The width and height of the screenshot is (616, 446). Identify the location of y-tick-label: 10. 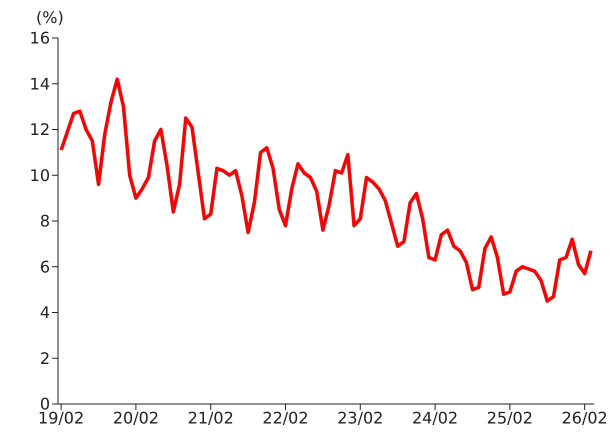
(40, 175).